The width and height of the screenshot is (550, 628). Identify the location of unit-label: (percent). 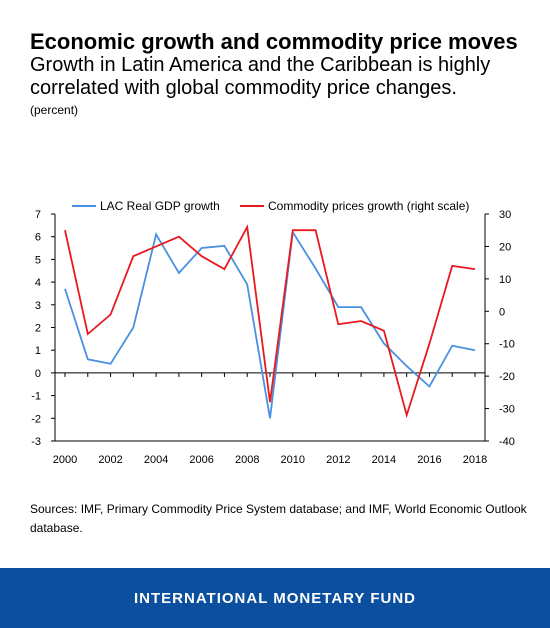
(54, 110).